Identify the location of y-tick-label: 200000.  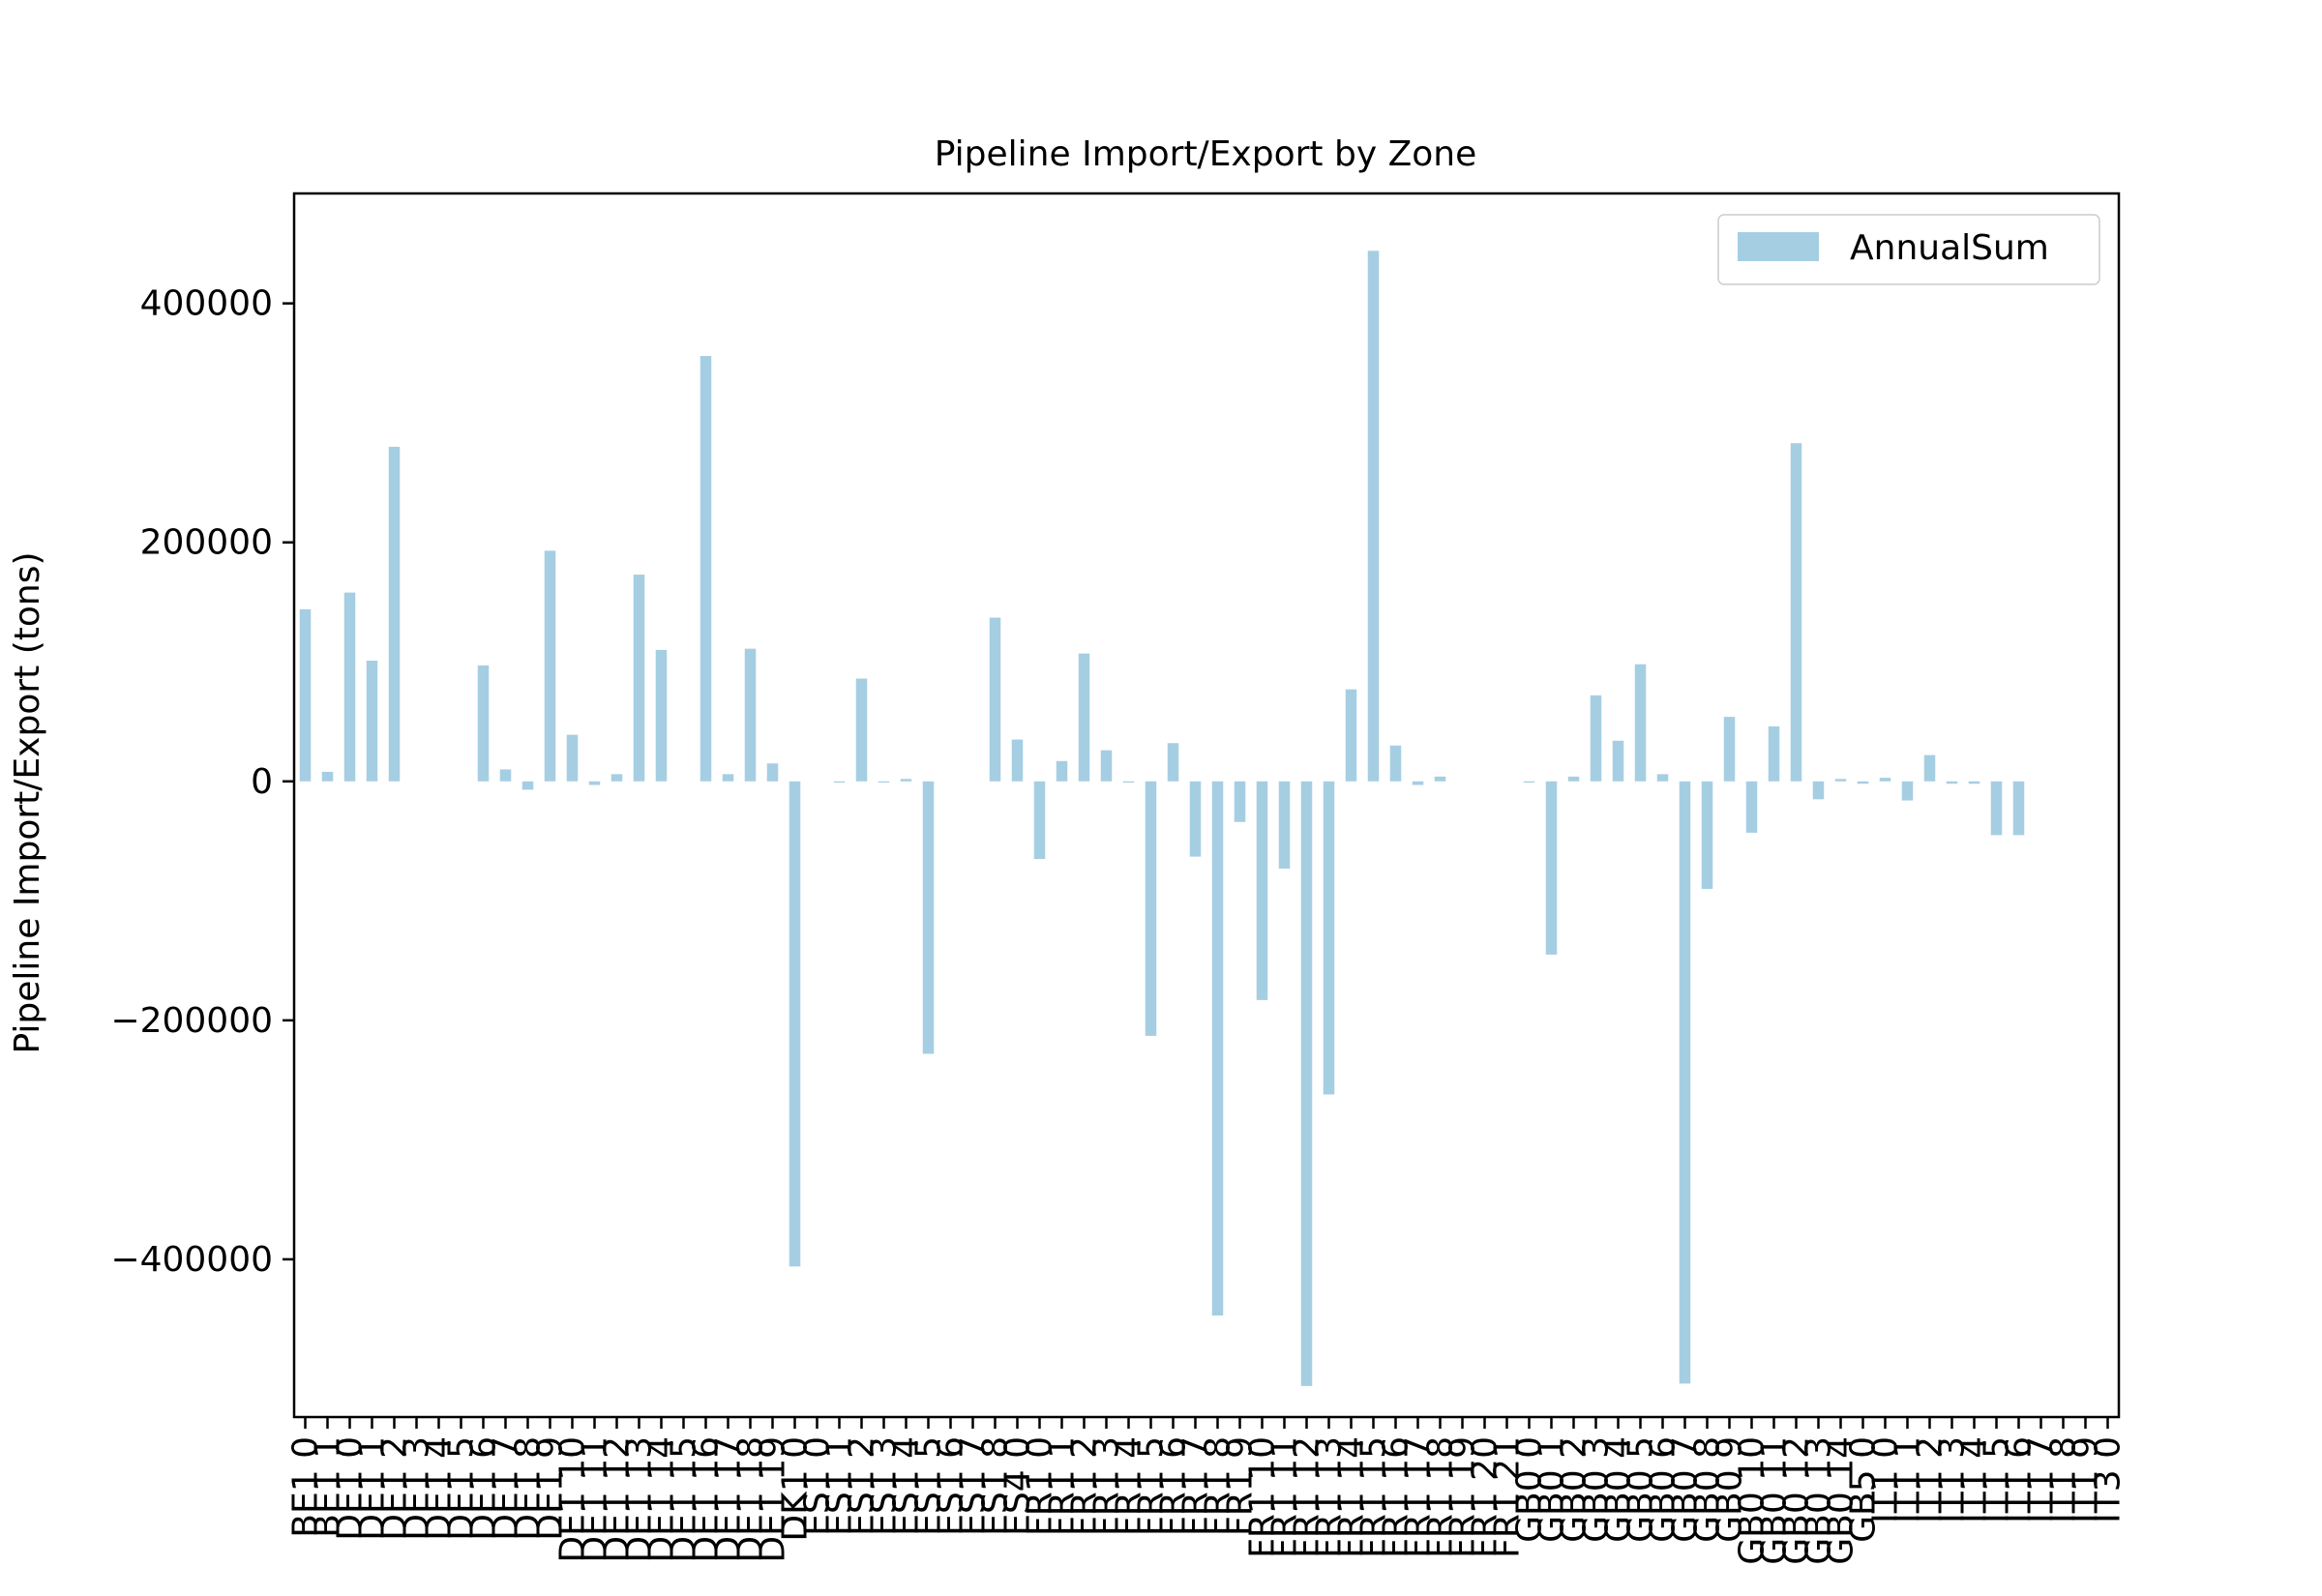
(206, 543).